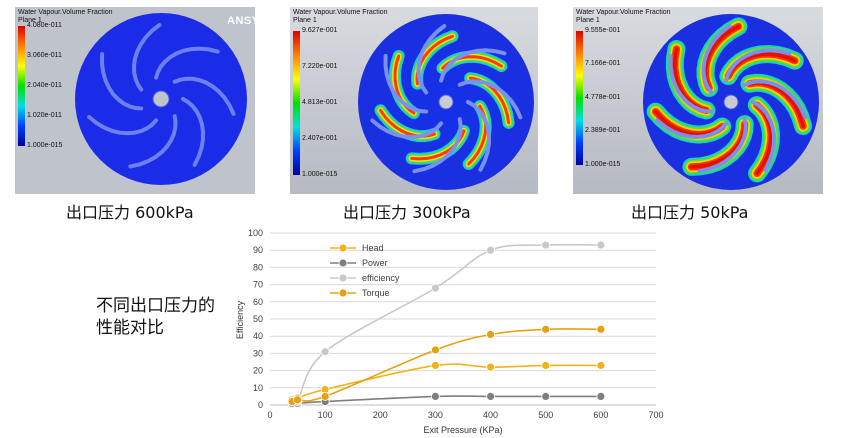  Describe the element at coordinates (258, 388) in the screenshot. I see `y-tick-label: 10` at that location.